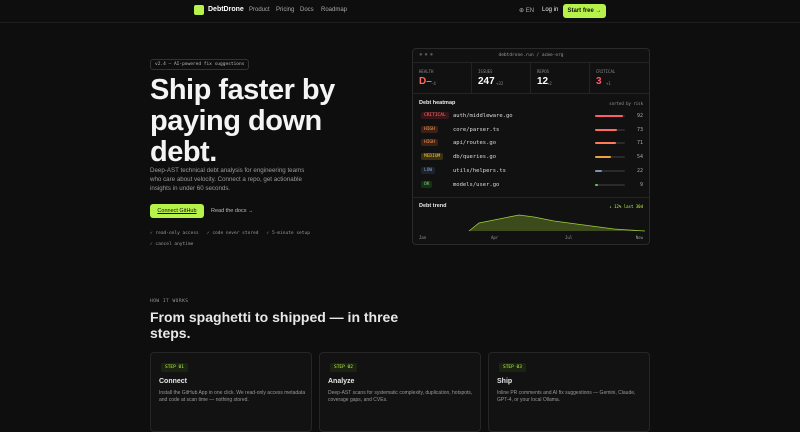 The height and width of the screenshot is (432, 800). What do you see at coordinates (426, 55) in the screenshot?
I see `window-dots: ● ● ●` at bounding box center [426, 55].